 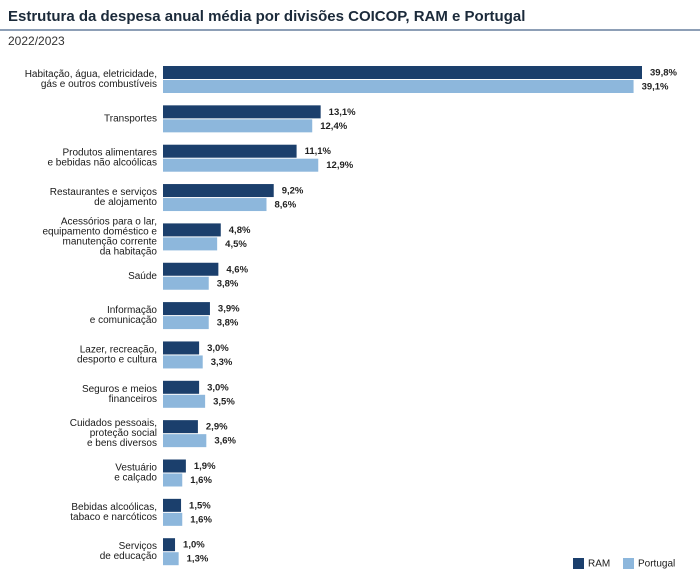 I want to click on value-label: 1,9%, so click(x=205, y=466).